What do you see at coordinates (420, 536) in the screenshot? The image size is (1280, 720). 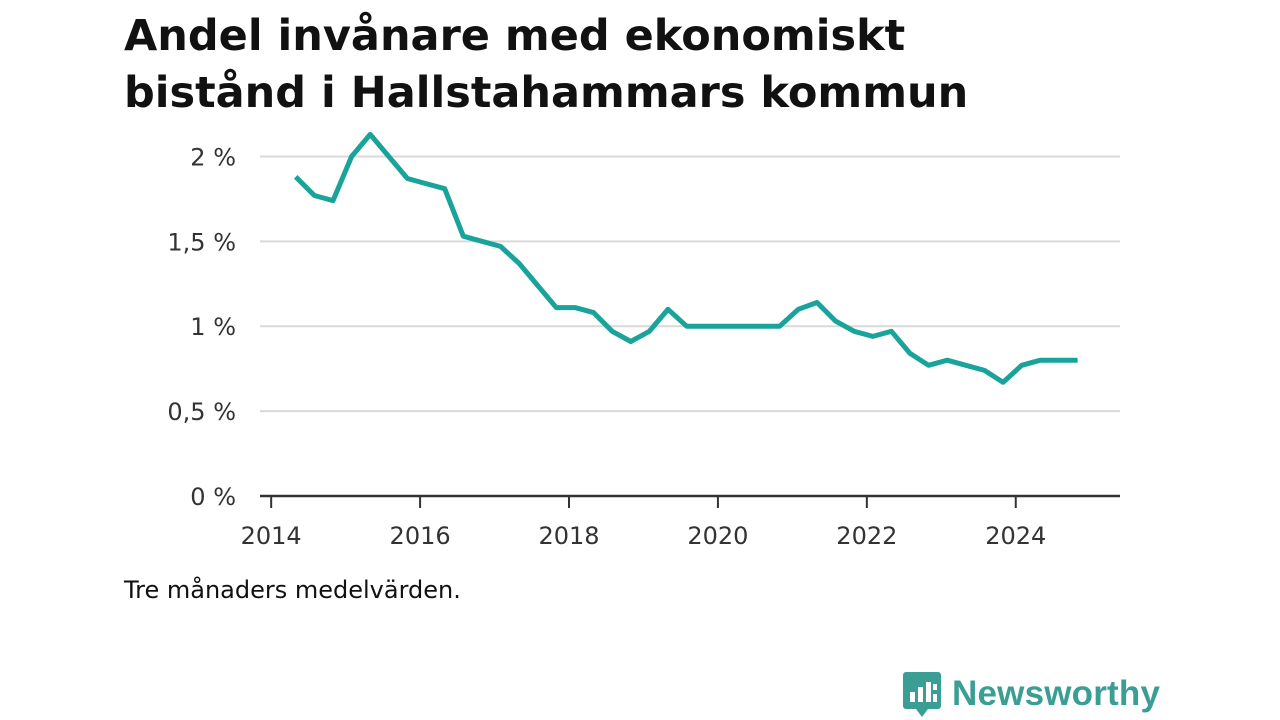 I see `x-tick-label: 2016` at bounding box center [420, 536].